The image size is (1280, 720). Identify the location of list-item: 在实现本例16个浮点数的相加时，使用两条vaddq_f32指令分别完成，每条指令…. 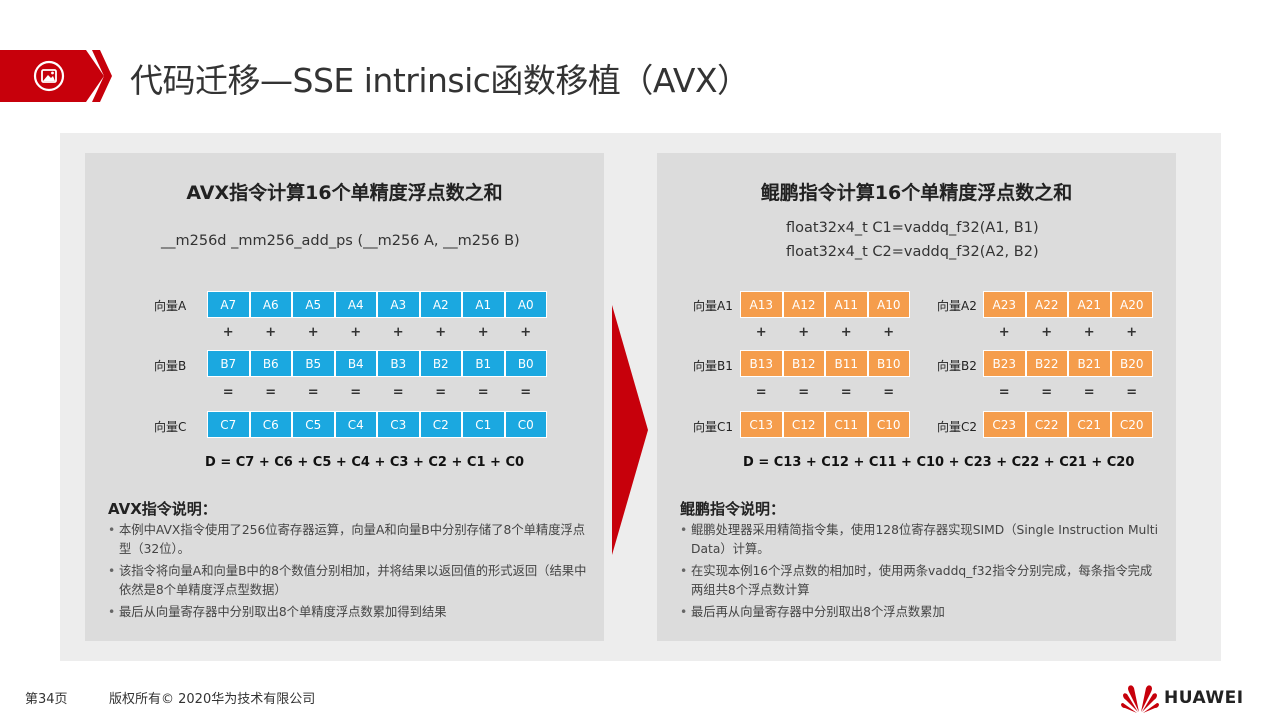
(919, 581).